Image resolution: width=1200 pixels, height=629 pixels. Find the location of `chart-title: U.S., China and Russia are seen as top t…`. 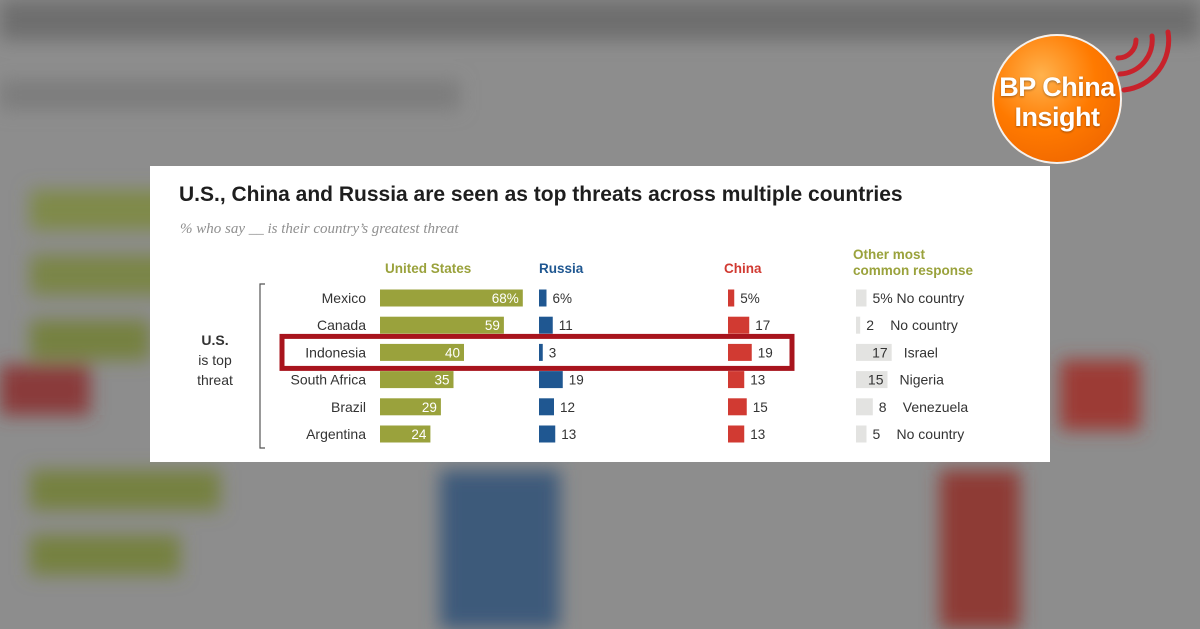

chart-title: U.S., China and Russia are seen as top t… is located at coordinates (541, 194).